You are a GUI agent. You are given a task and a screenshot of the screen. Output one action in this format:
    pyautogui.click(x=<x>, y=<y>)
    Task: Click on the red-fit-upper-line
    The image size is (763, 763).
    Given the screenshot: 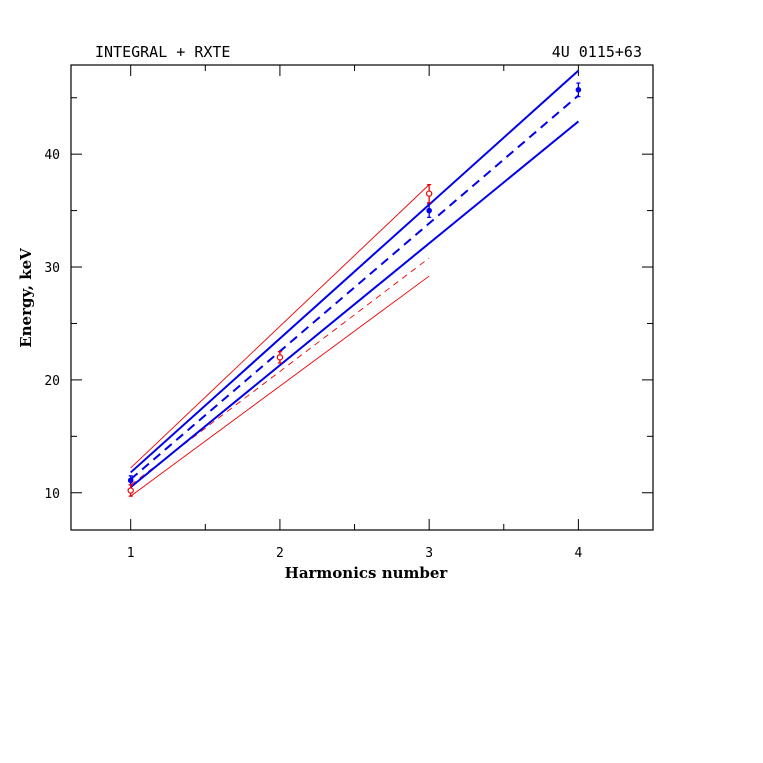 What is the action you would take?
    pyautogui.click(x=280, y=326)
    